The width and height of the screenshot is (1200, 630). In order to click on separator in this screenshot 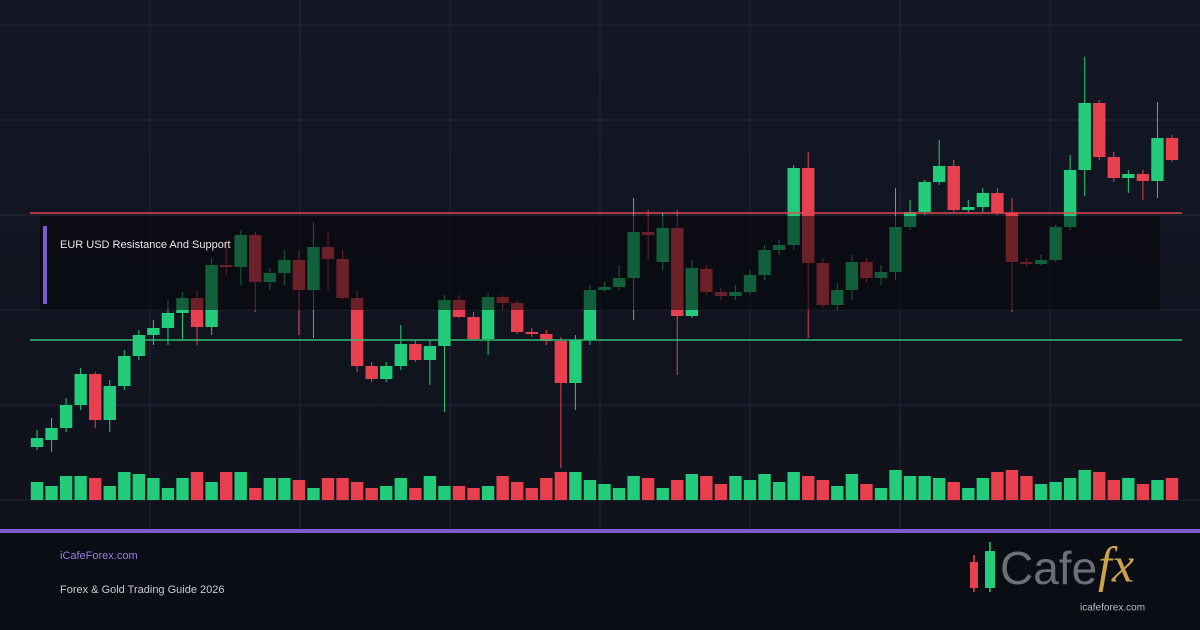, I will do `click(600, 531)`.